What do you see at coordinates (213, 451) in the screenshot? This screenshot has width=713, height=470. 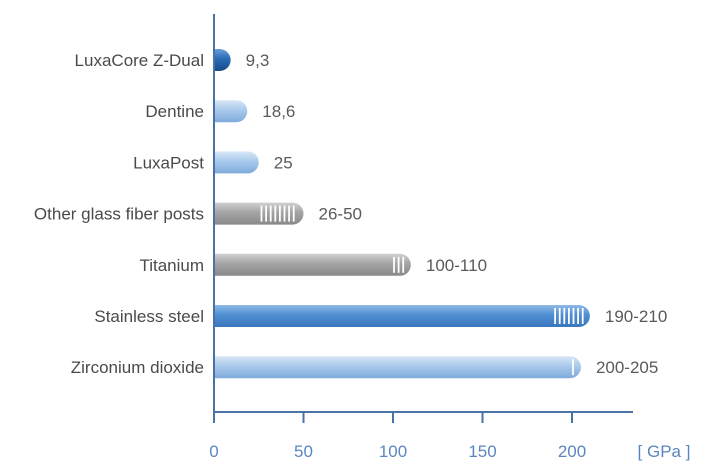 I see `x-tick-label-0: 0` at bounding box center [213, 451].